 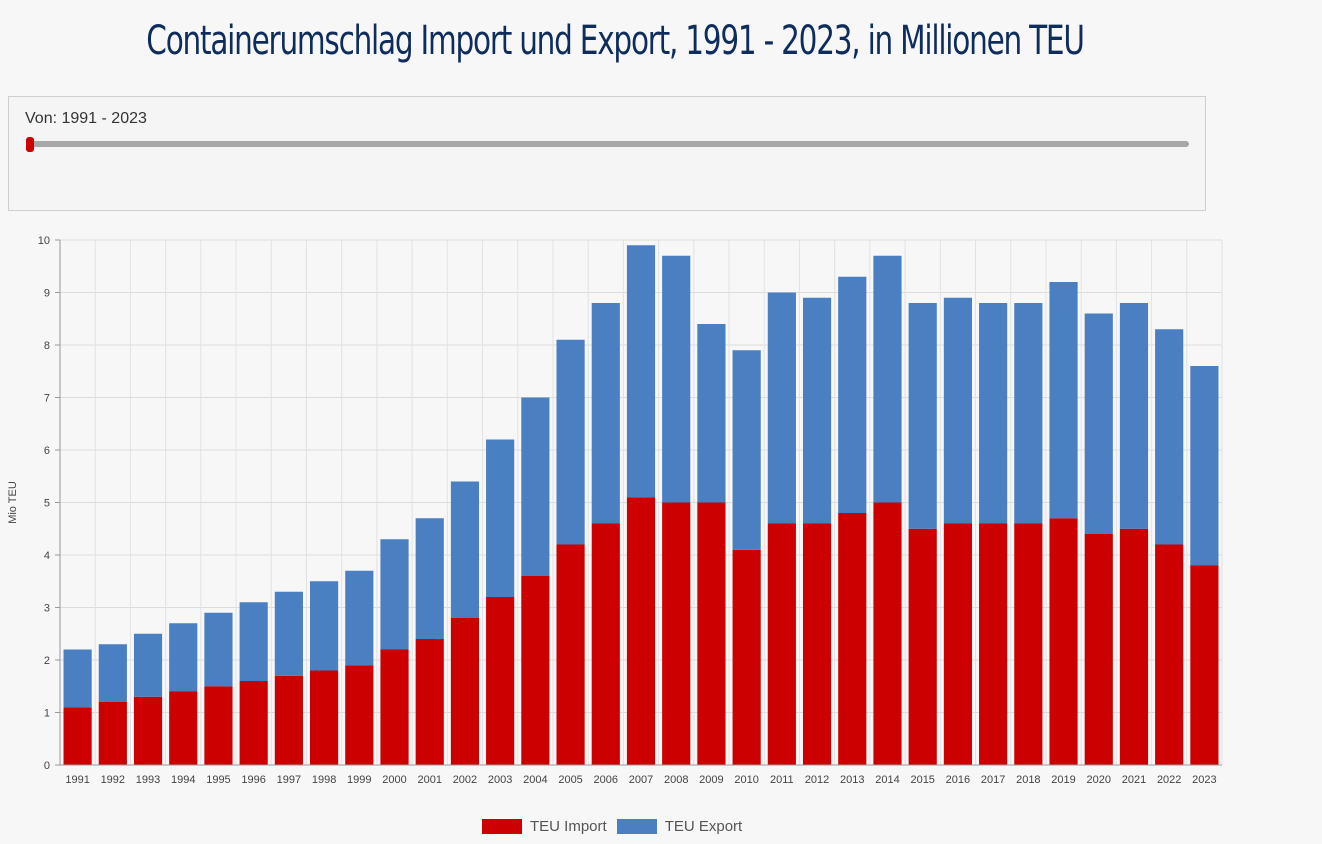 What do you see at coordinates (746, 450) in the screenshot?
I see `bar-export-2010` at bounding box center [746, 450].